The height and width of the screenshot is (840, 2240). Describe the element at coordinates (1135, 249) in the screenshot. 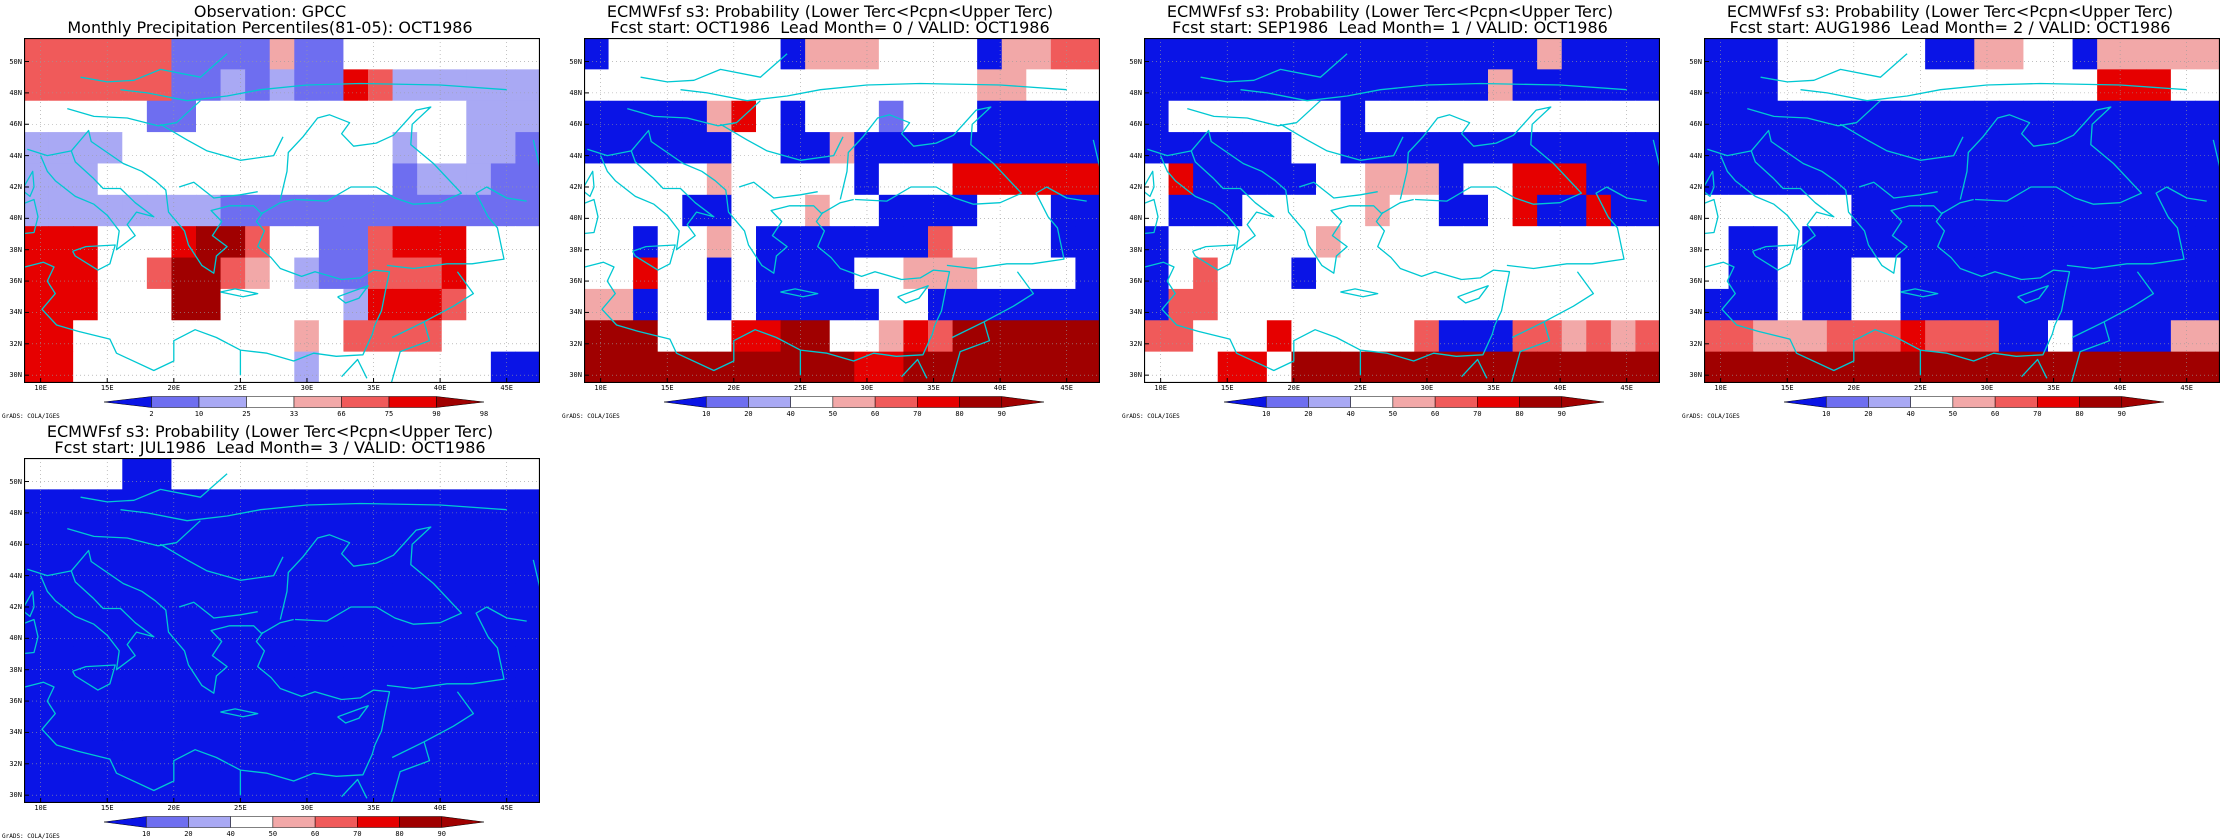

I see `y-tick-label: 38N` at that location.